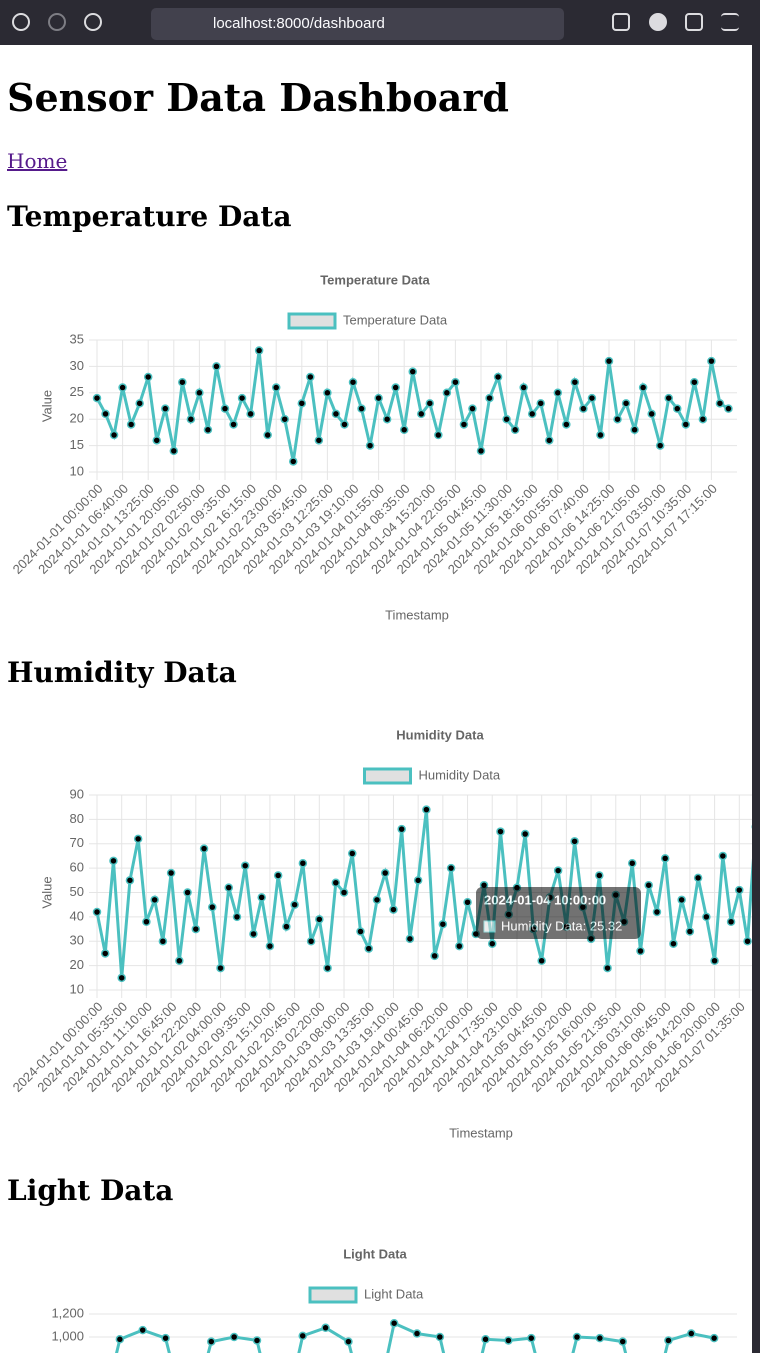 The image size is (760, 1353). I want to click on forward-button, so click(57, 22).